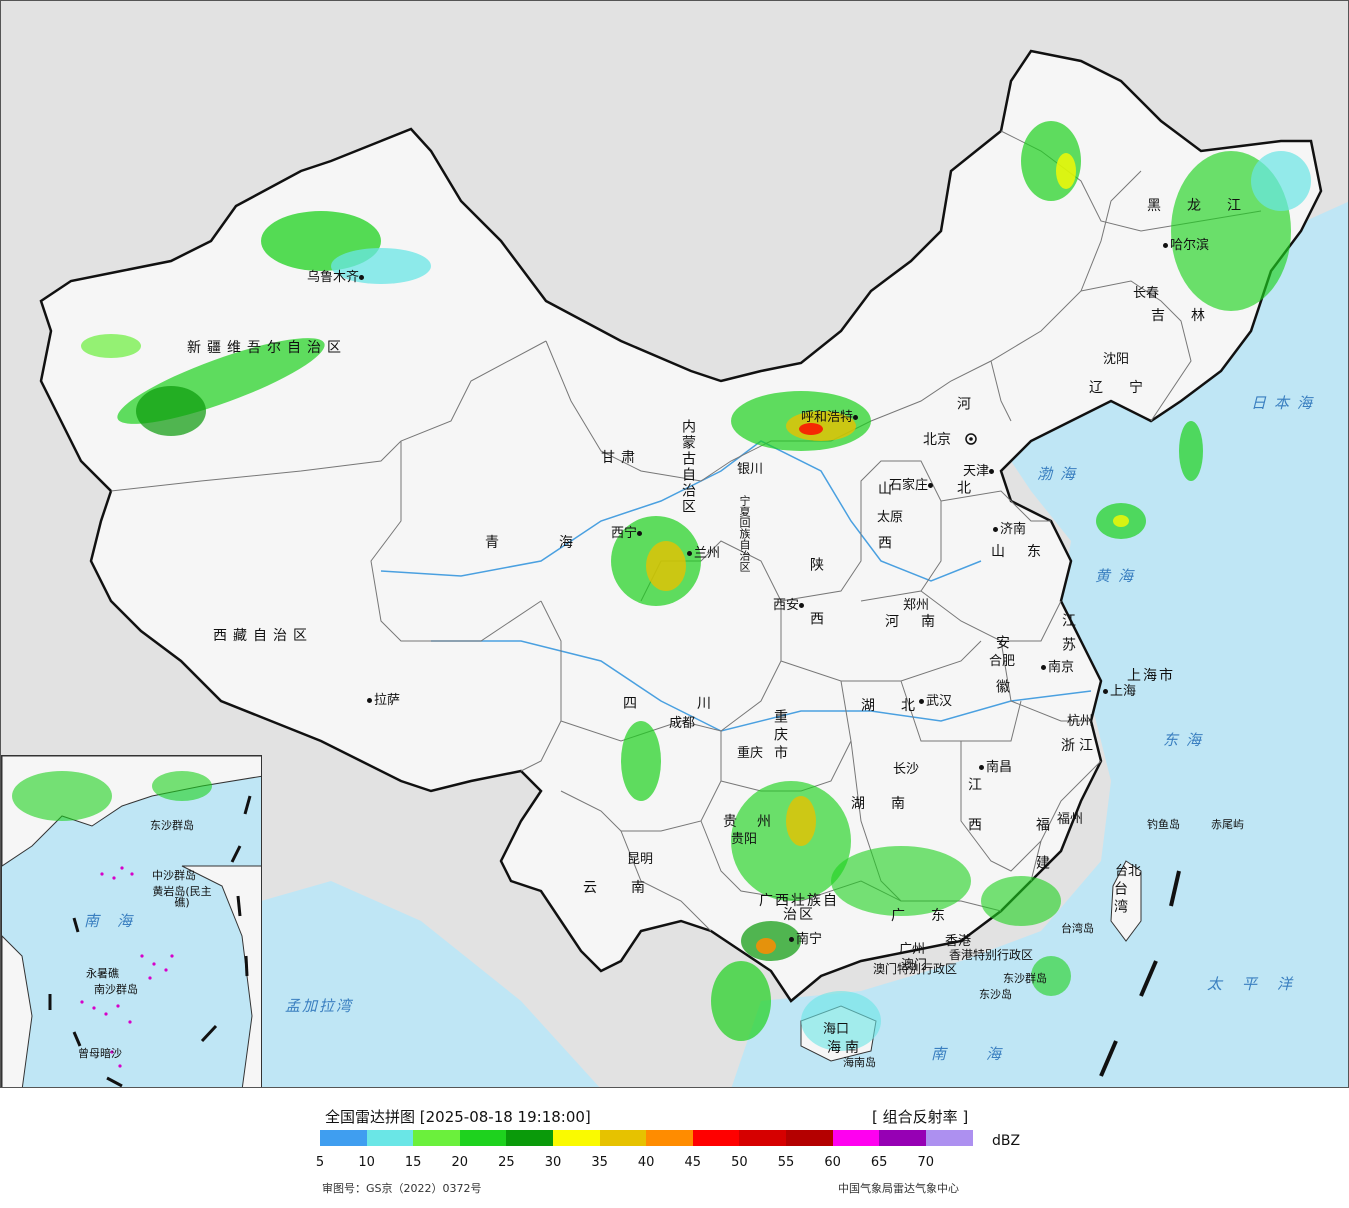  Describe the element at coordinates (100, 1053) in the screenshot. I see `inset-label-zengmu: 曾母暗沙` at that location.